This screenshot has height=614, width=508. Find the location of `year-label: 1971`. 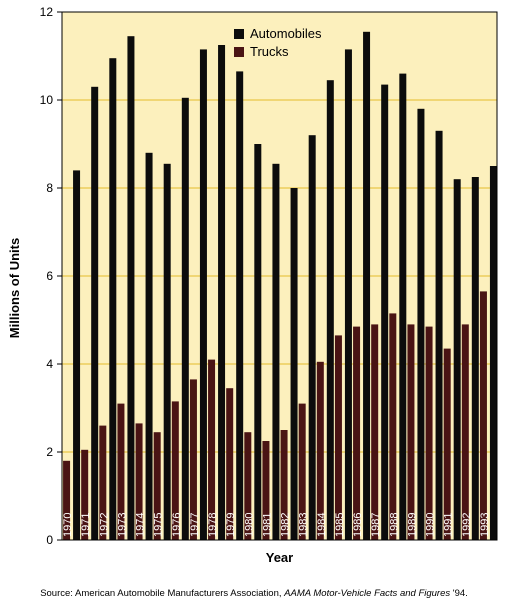

year-label: 1971 is located at coordinates (86, 525).